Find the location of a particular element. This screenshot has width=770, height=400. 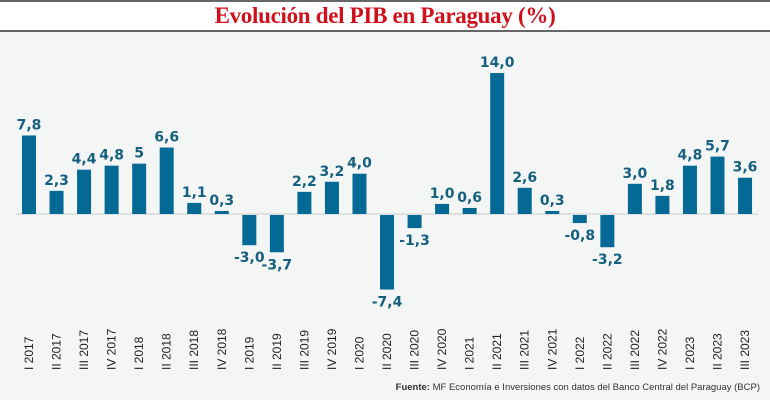

category-label: IV 2020 is located at coordinates (442, 349).